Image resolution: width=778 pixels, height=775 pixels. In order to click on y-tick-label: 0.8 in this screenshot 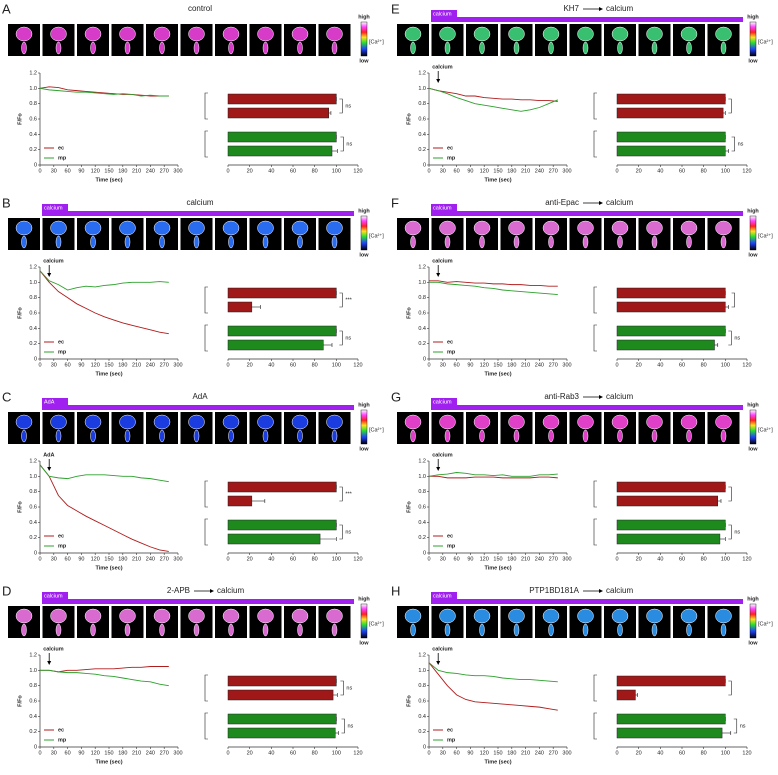, I will do `click(422, 686)`.